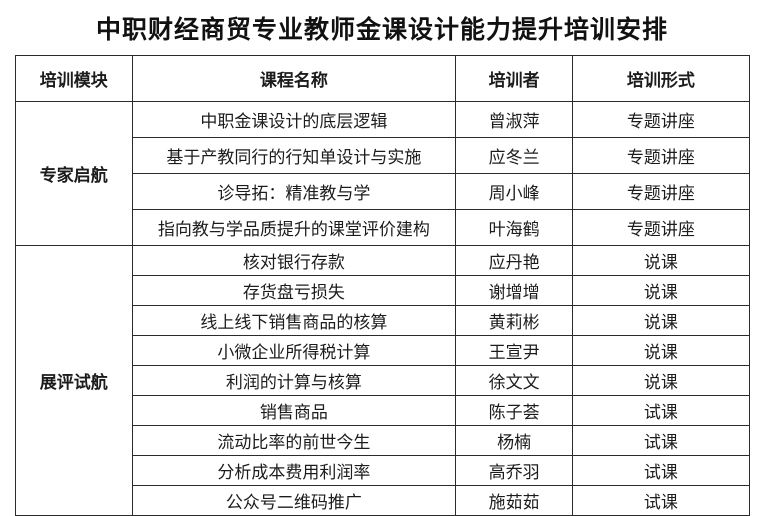  Describe the element at coordinates (514, 155) in the screenshot. I see `trainer-cell: 应冬兰` at that location.